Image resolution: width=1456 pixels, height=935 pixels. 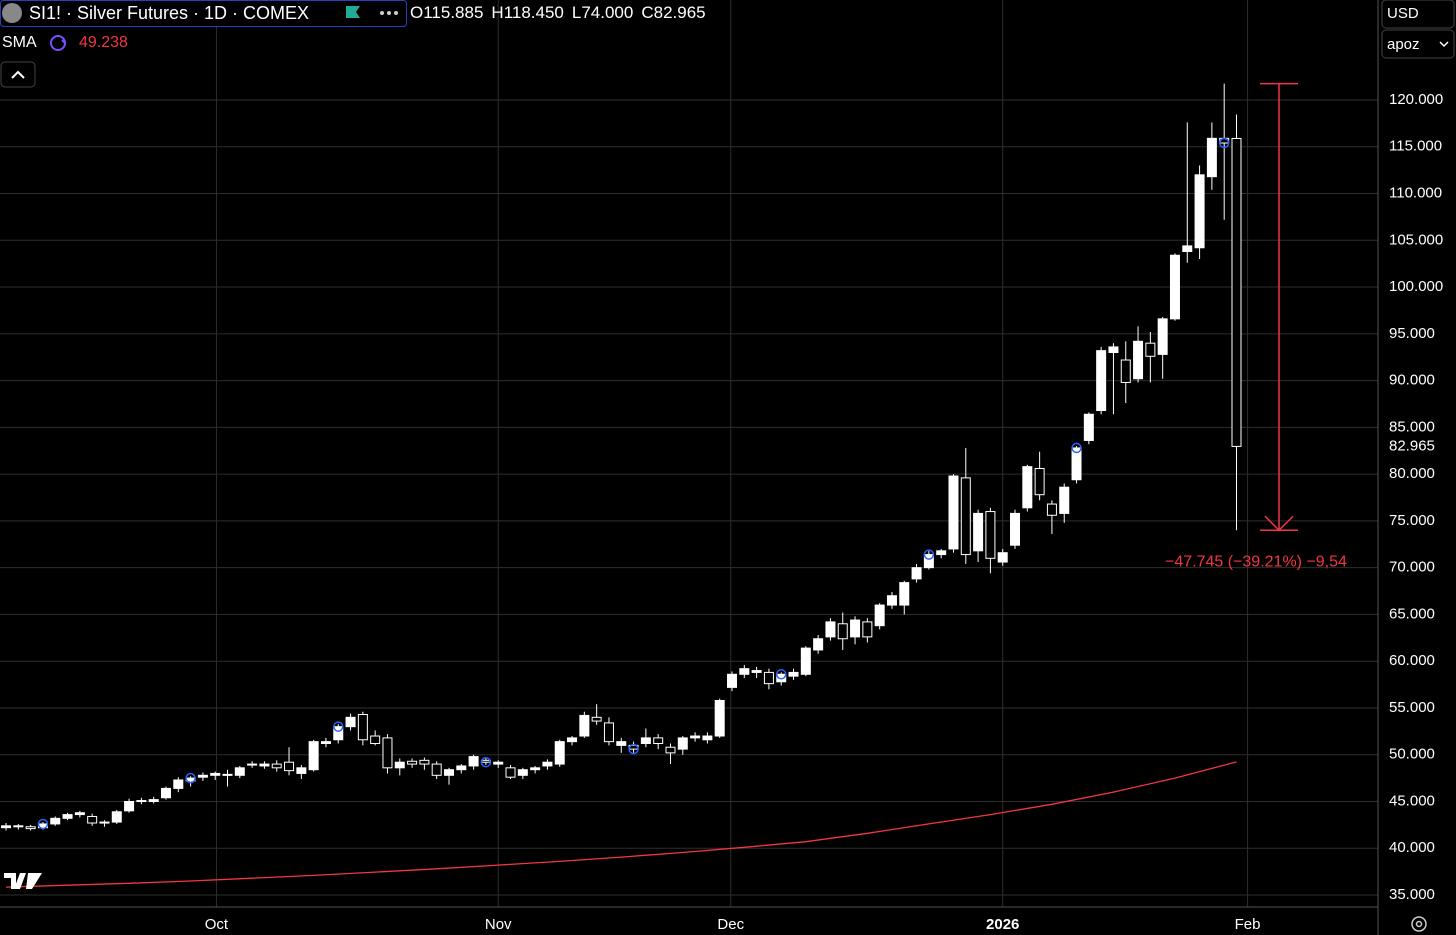 What do you see at coordinates (446, 12) in the screenshot?
I see `ohlc-value: O115.885` at bounding box center [446, 12].